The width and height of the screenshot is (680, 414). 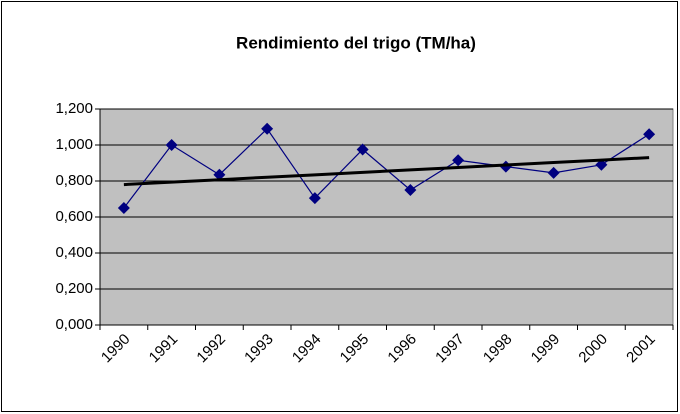 I want to click on y-tick-label: 0,600, so click(x=74, y=216).